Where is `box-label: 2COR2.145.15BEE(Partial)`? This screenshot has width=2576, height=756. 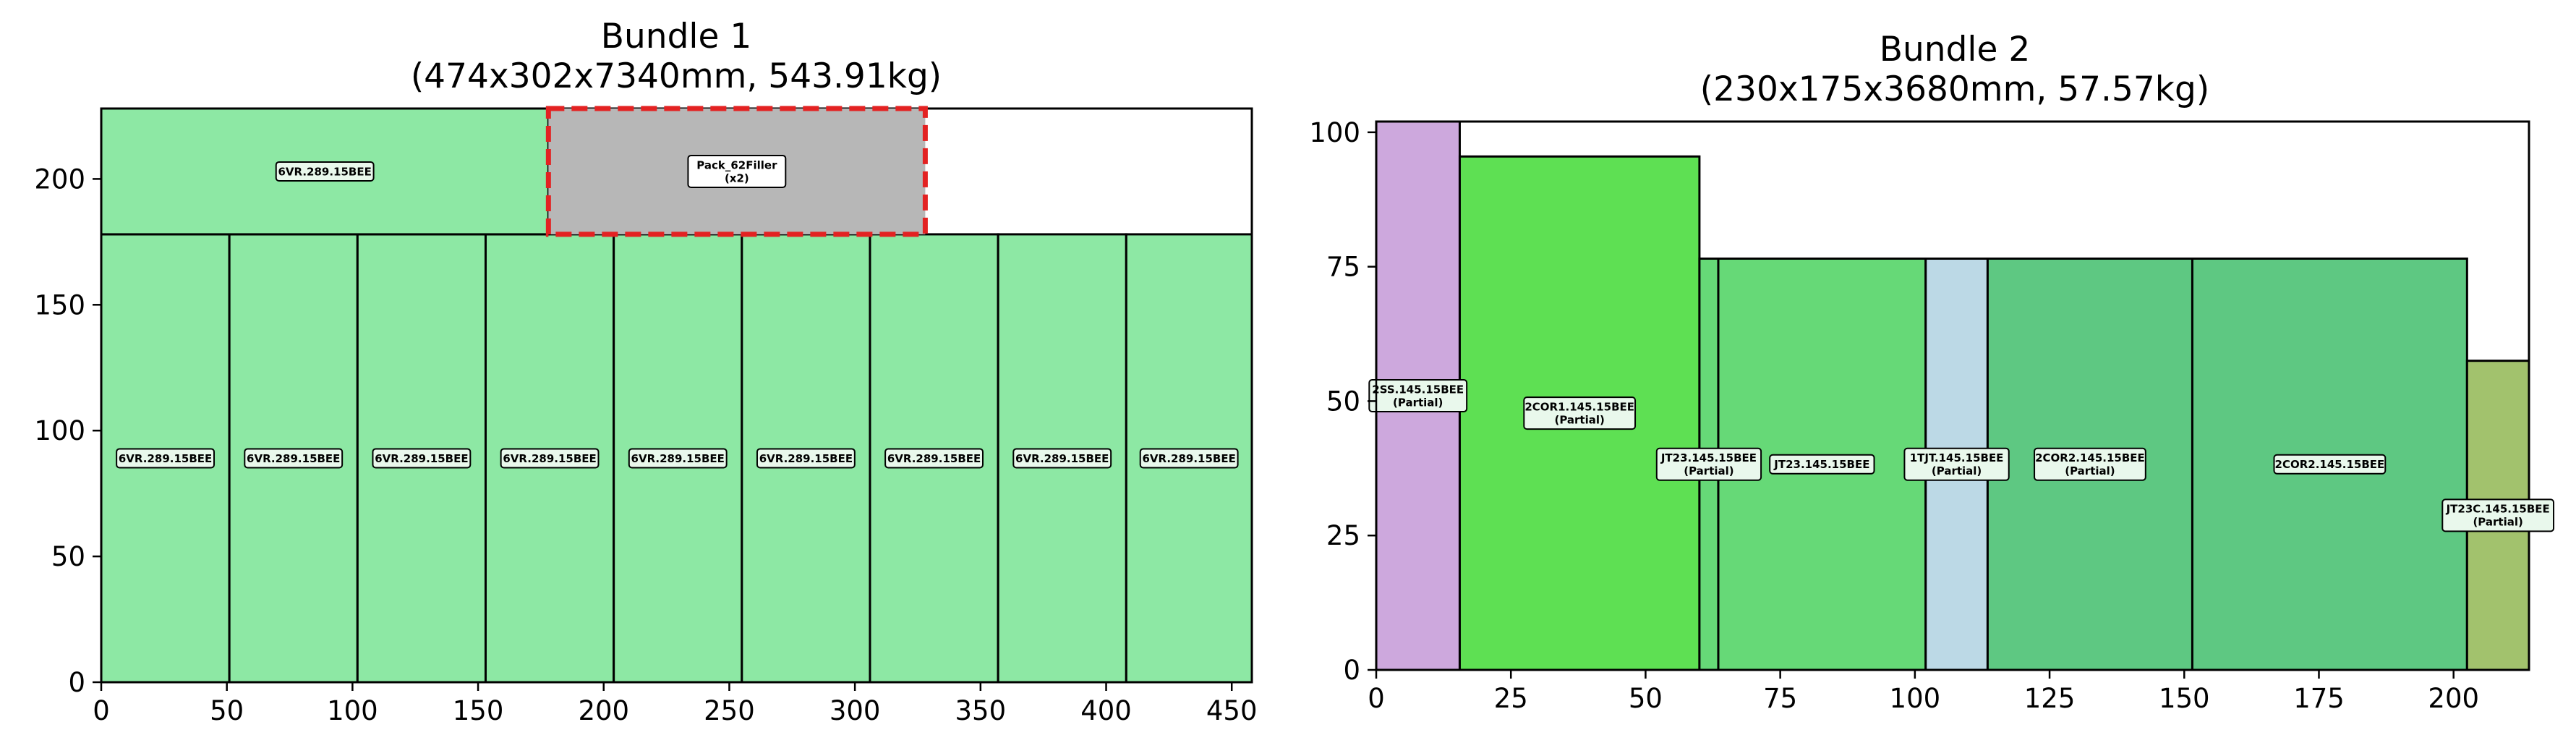 box-label: 2COR2.145.15BEE(Partial) is located at coordinates (2090, 464).